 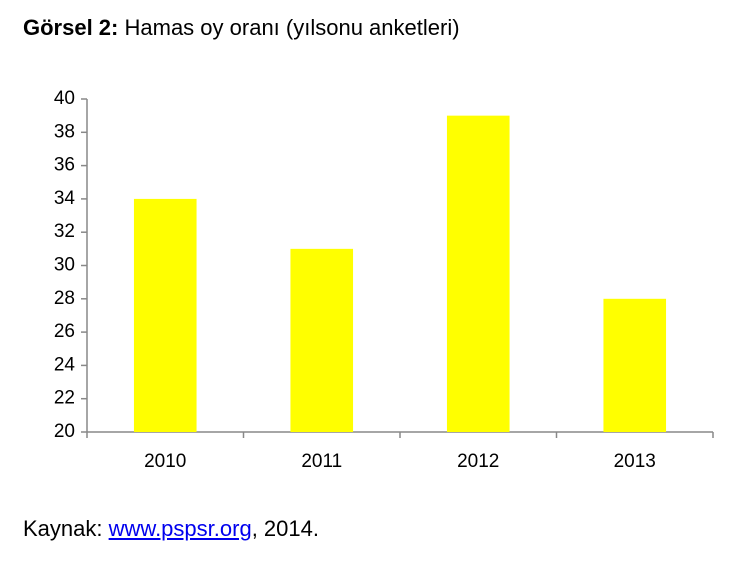 I want to click on y-tick-label: 40, so click(x=64, y=98).